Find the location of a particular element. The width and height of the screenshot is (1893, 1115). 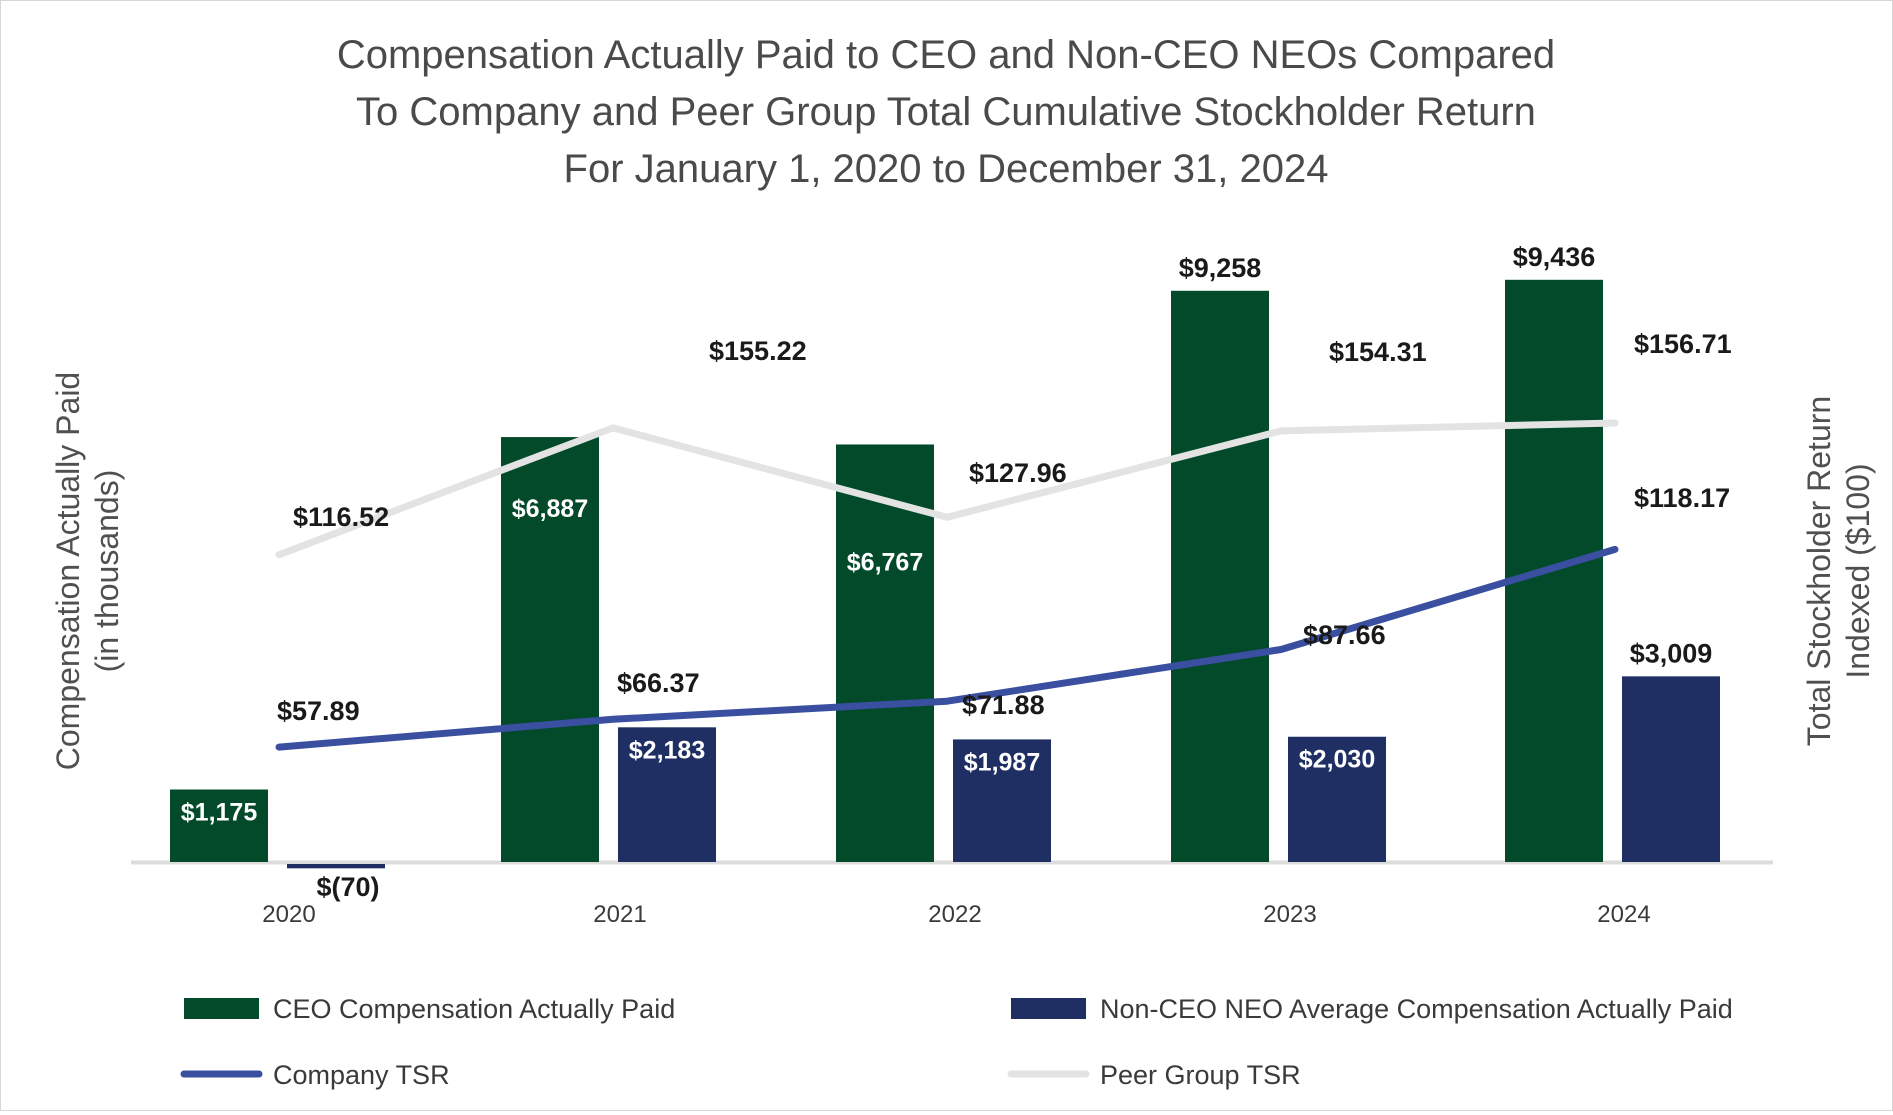

title-line-3: For January 1, 2020 to December 31, 2024 is located at coordinates (946, 169).